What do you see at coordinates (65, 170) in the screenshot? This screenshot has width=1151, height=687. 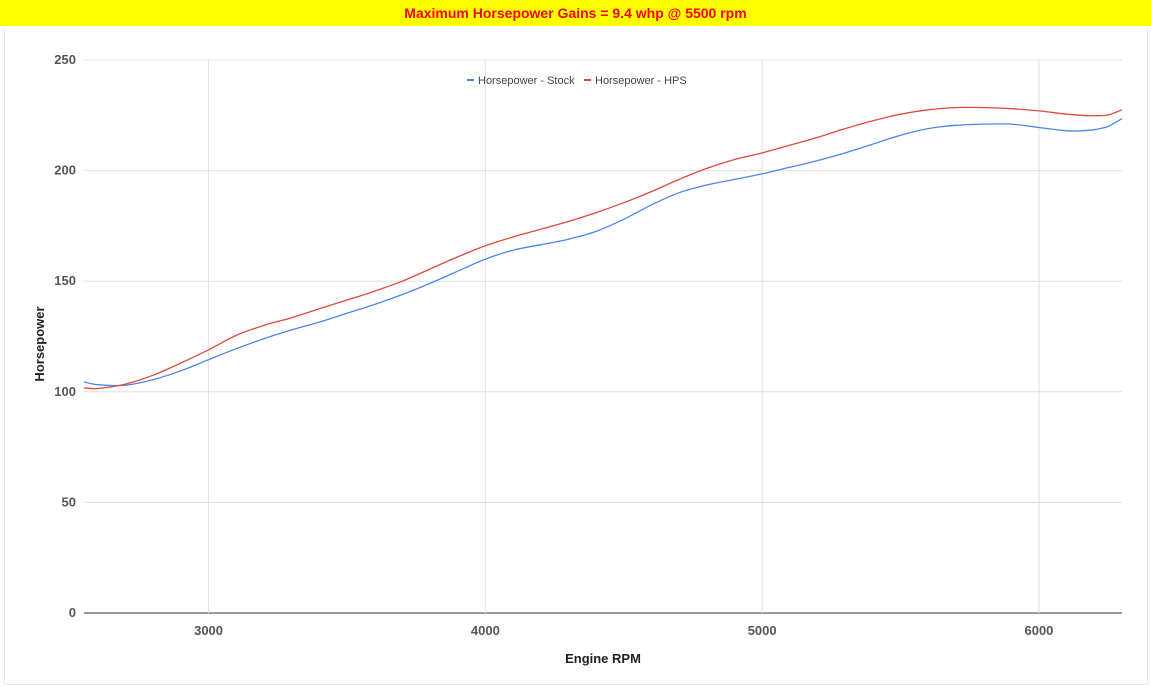 I see `y-tick-label: 200` at bounding box center [65, 170].